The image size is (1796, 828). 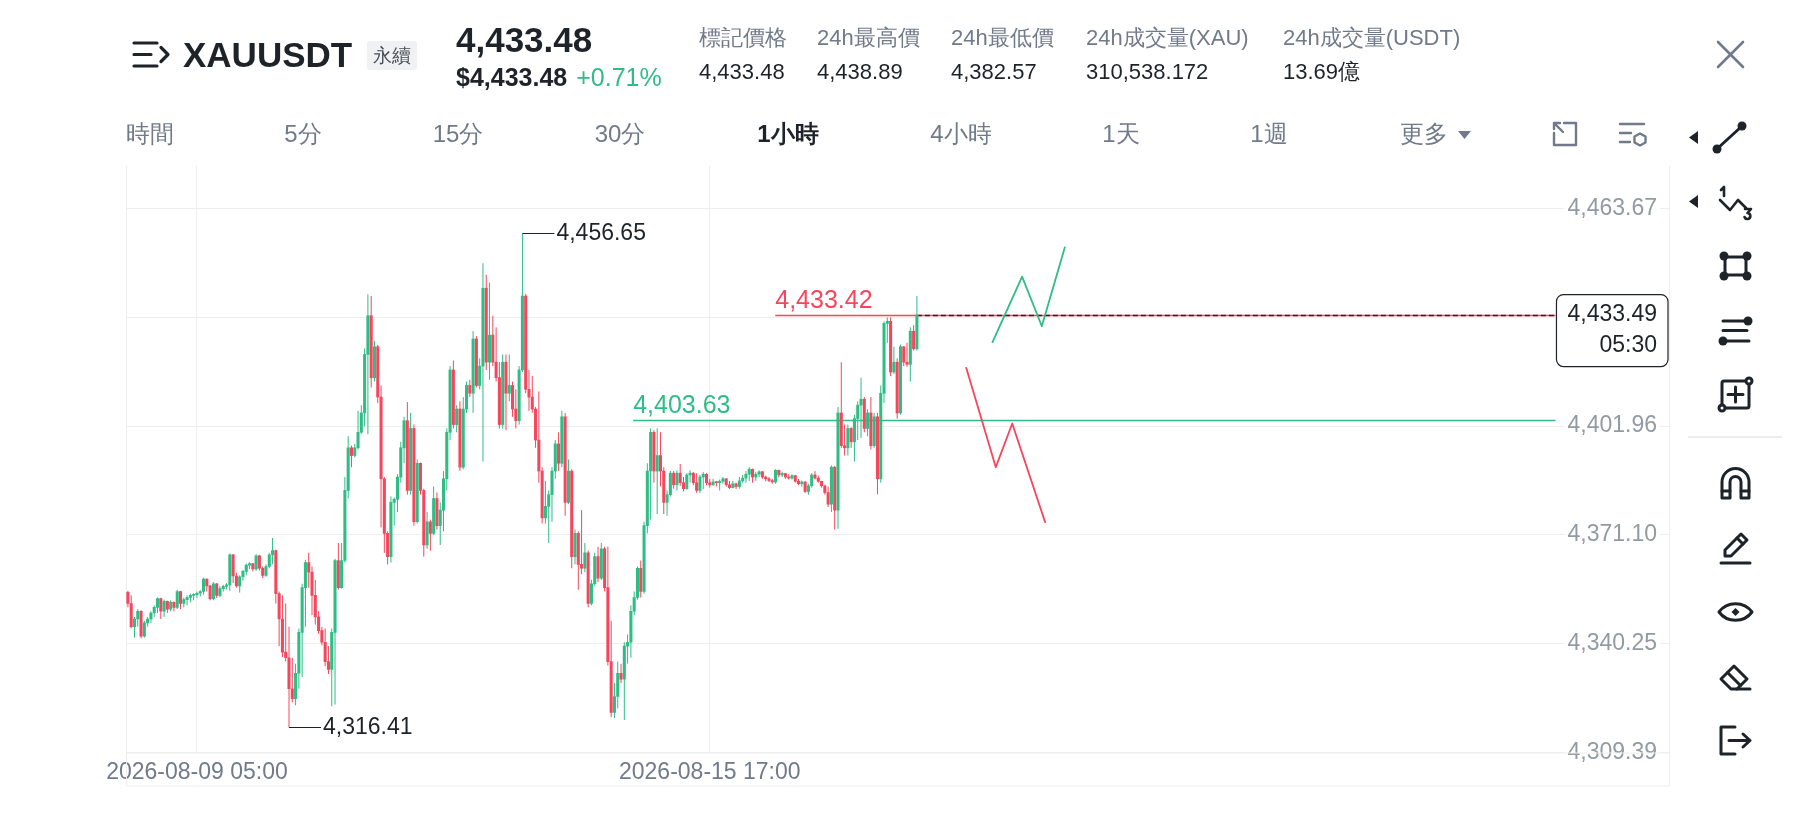 What do you see at coordinates (368, 725) in the screenshot?
I see `annotation: 4,316.41` at bounding box center [368, 725].